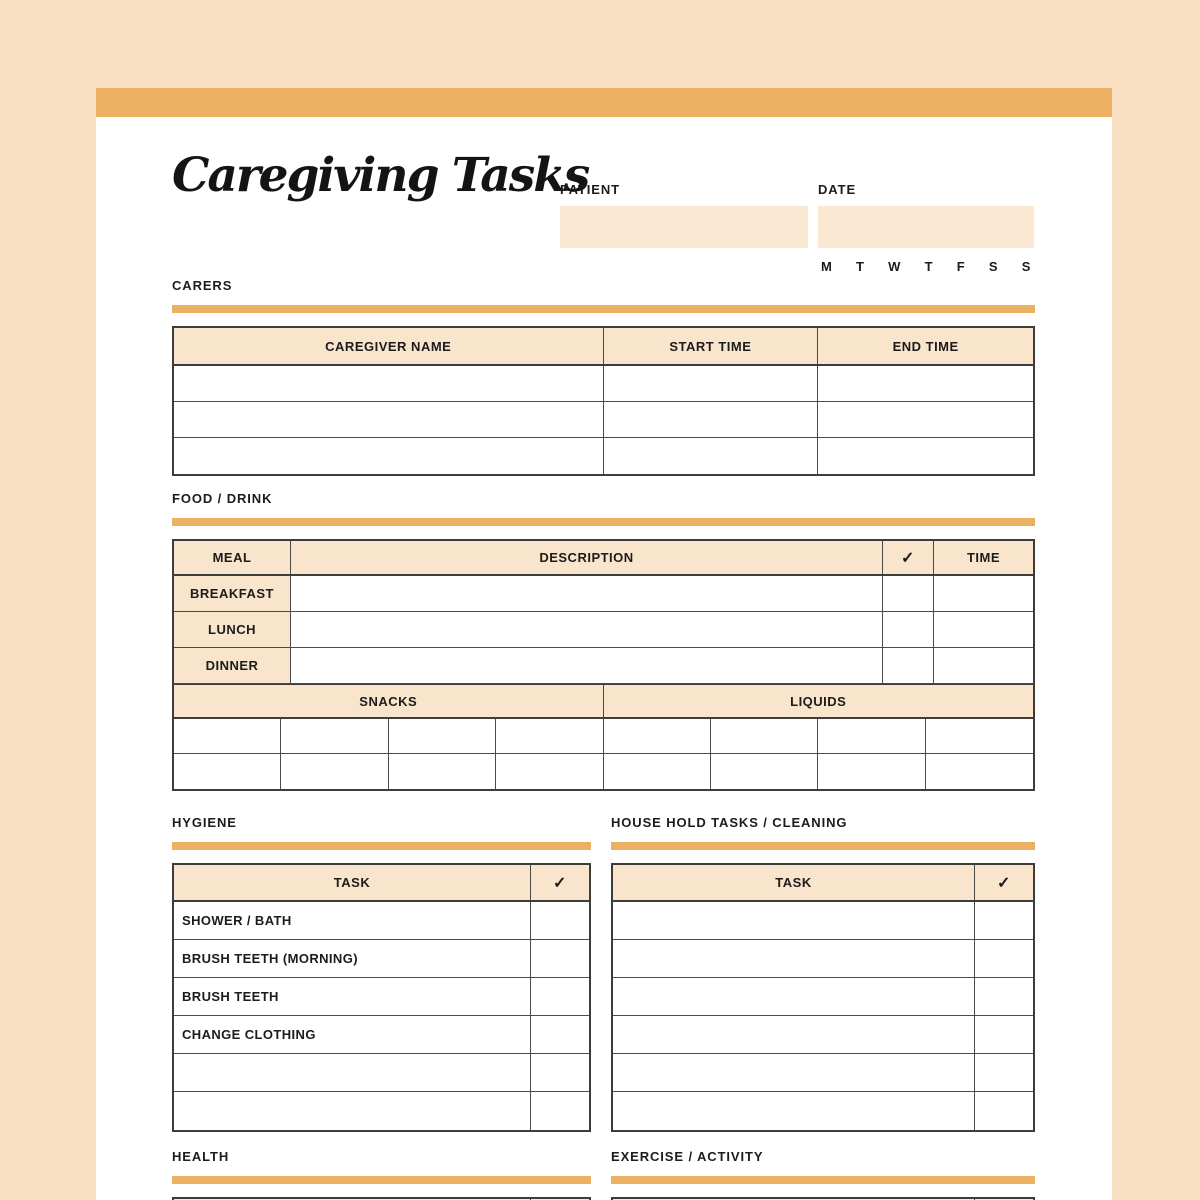  What do you see at coordinates (823, 1175) in the screenshot?
I see `exercise-column: EXERCISE / ACTIVITY ACTIVITY ✓` at bounding box center [823, 1175].